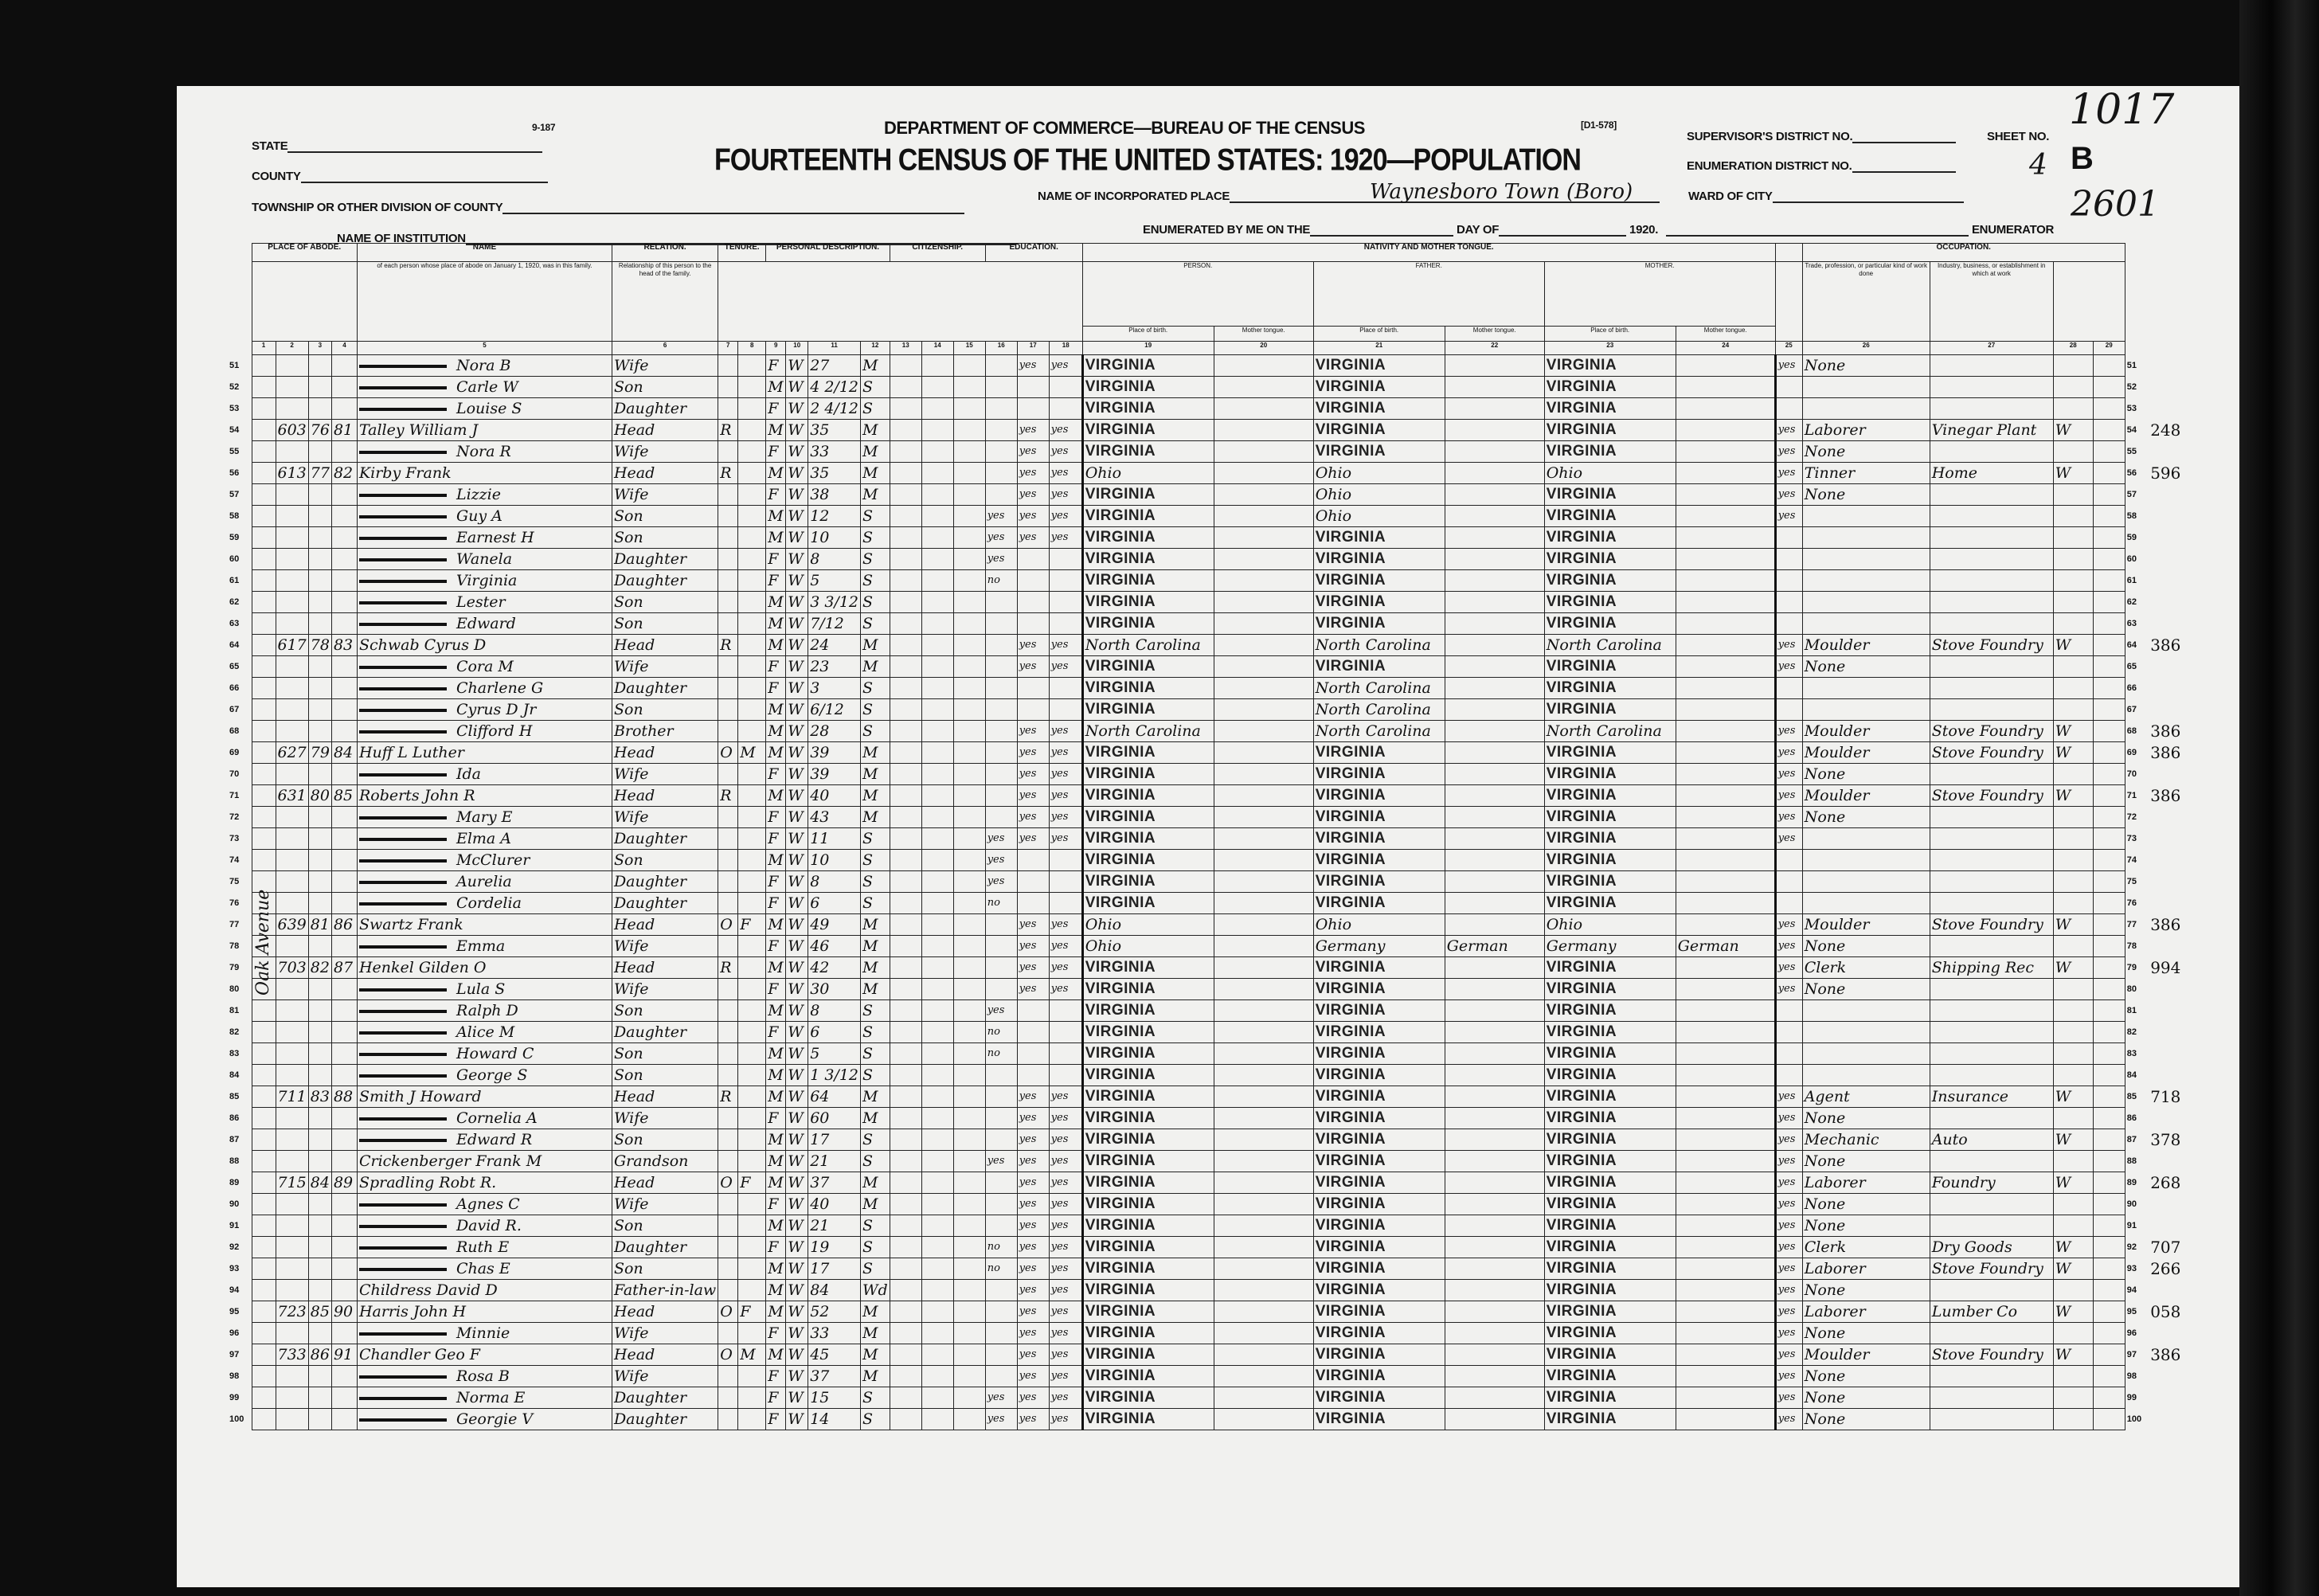  What do you see at coordinates (484, 348) in the screenshot?
I see `column-number: 5` at bounding box center [484, 348].